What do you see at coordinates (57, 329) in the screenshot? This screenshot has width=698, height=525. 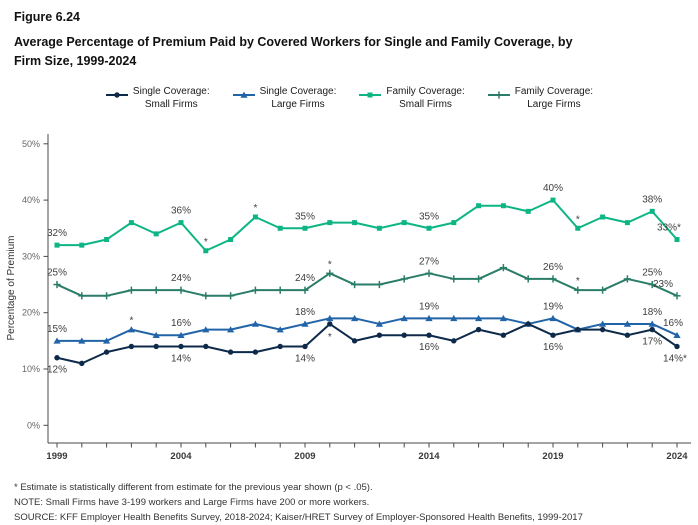 I see `data-label: 15%` at bounding box center [57, 329].